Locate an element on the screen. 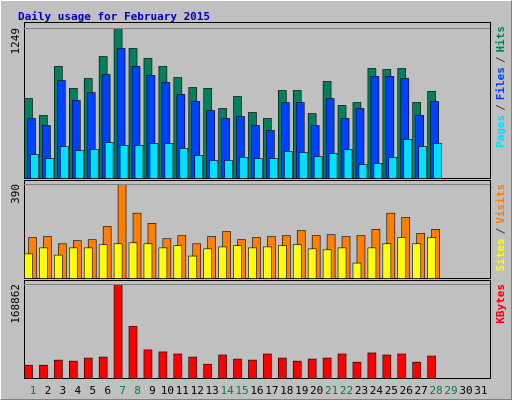  legend: Pages / Files / Hits is located at coordinates (500, 87).